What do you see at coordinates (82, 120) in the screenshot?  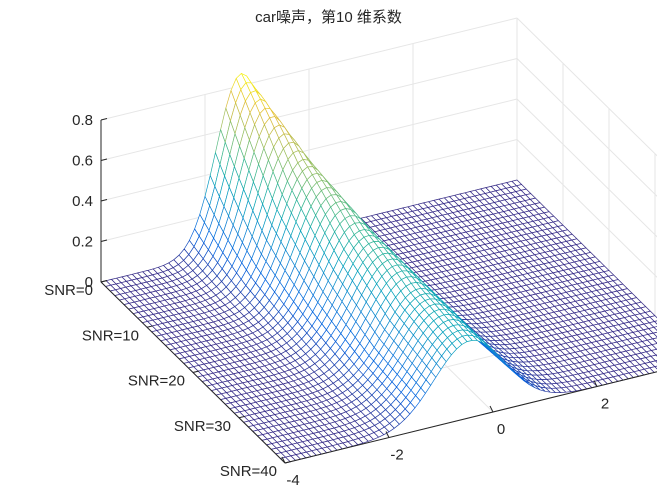 I see `z-tick-label: 0.8` at bounding box center [82, 120].